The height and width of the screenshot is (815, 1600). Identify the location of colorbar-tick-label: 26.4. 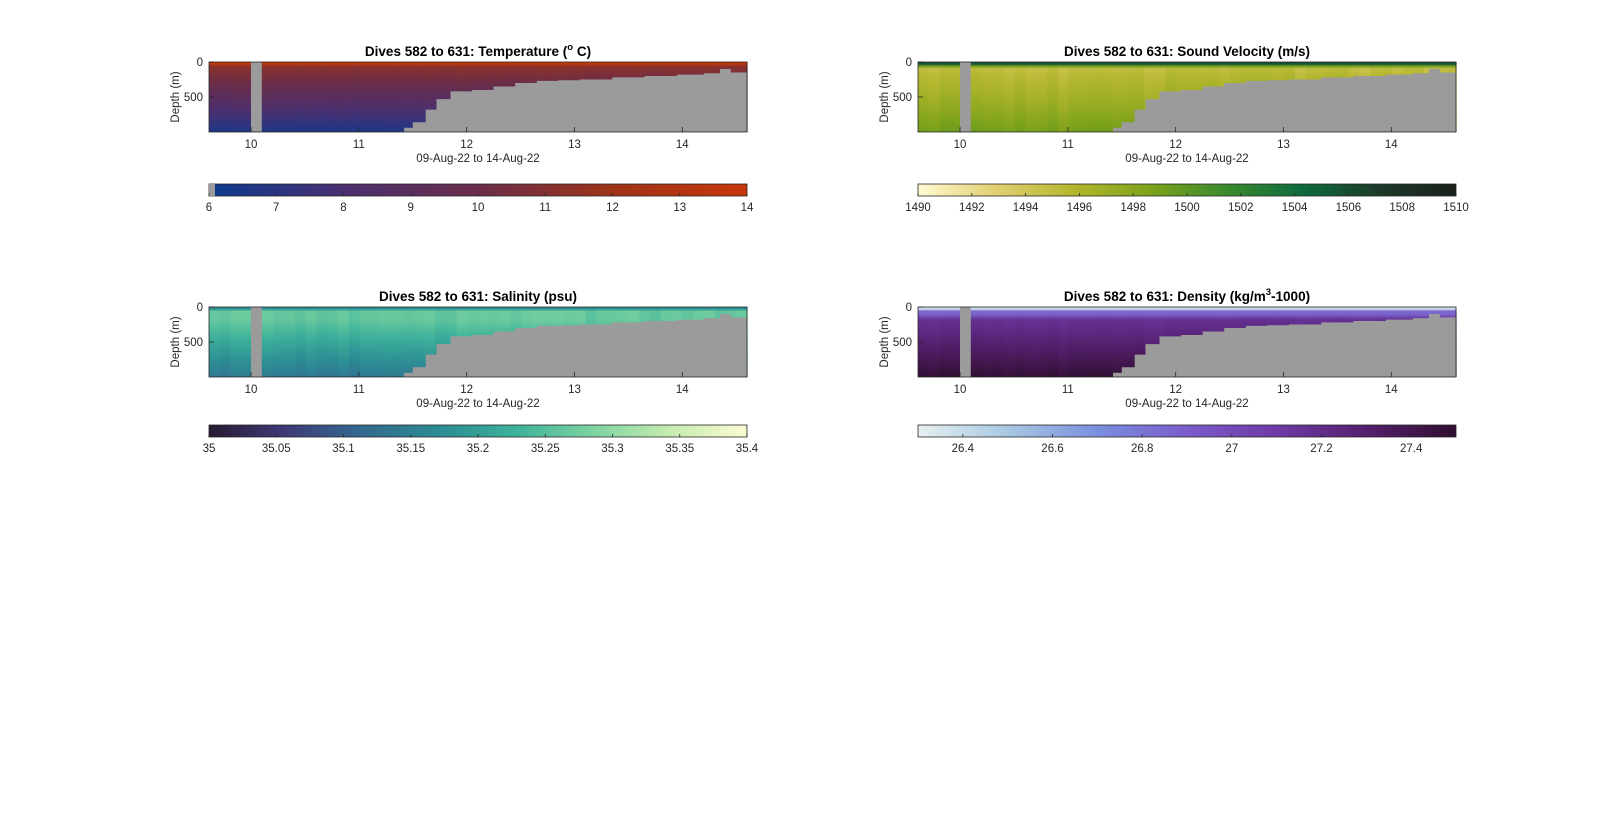
(963, 449).